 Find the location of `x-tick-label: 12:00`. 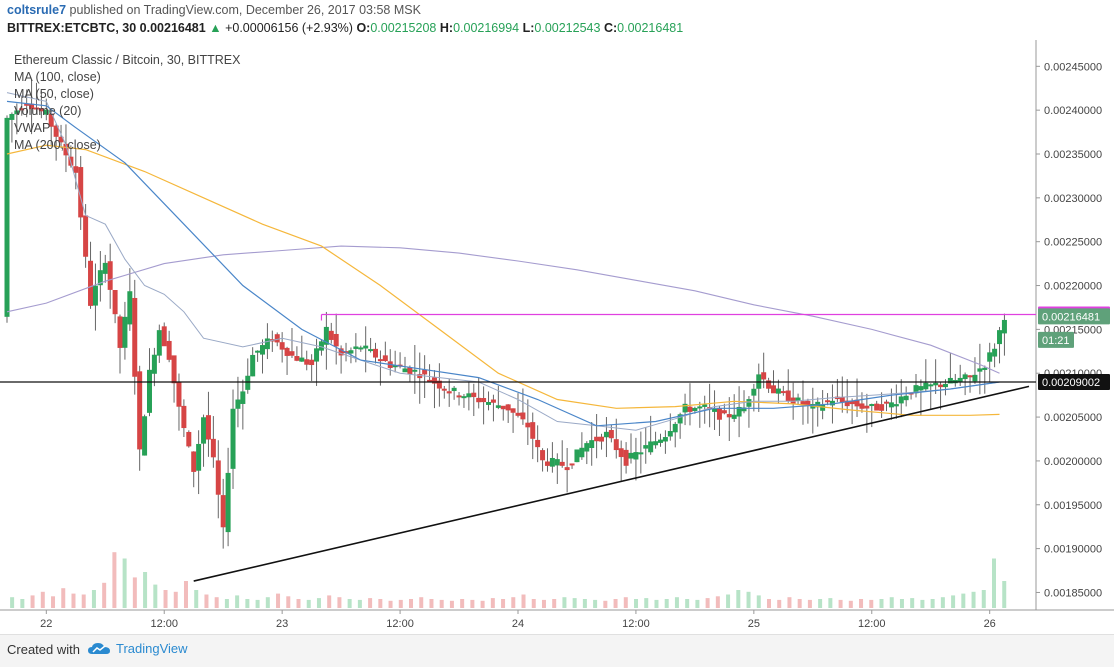

x-tick-label: 12:00 is located at coordinates (636, 624).